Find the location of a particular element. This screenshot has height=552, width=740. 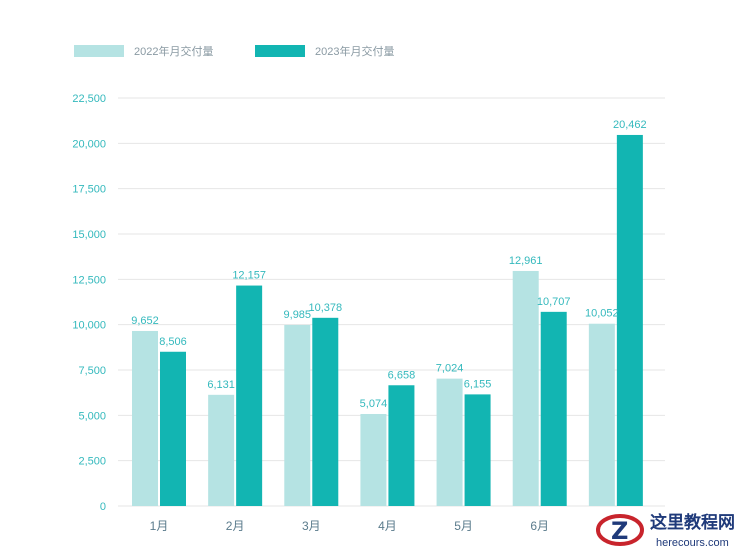

watermark: Z 这里教程网 herecours.com is located at coordinates (665, 530).